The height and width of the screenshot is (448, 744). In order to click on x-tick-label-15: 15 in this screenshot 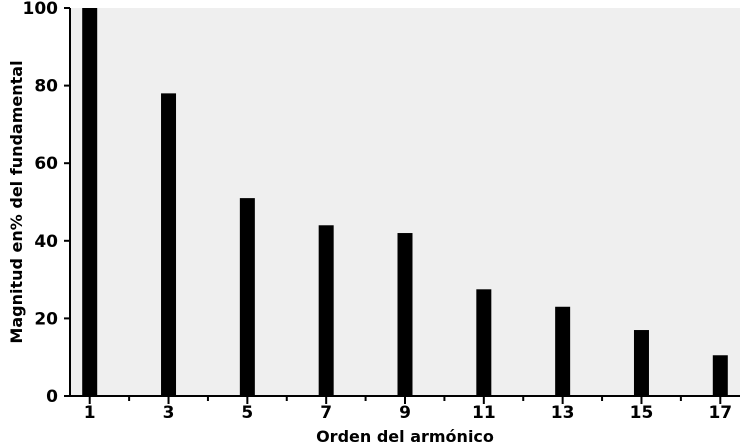, I will do `click(642, 413)`.